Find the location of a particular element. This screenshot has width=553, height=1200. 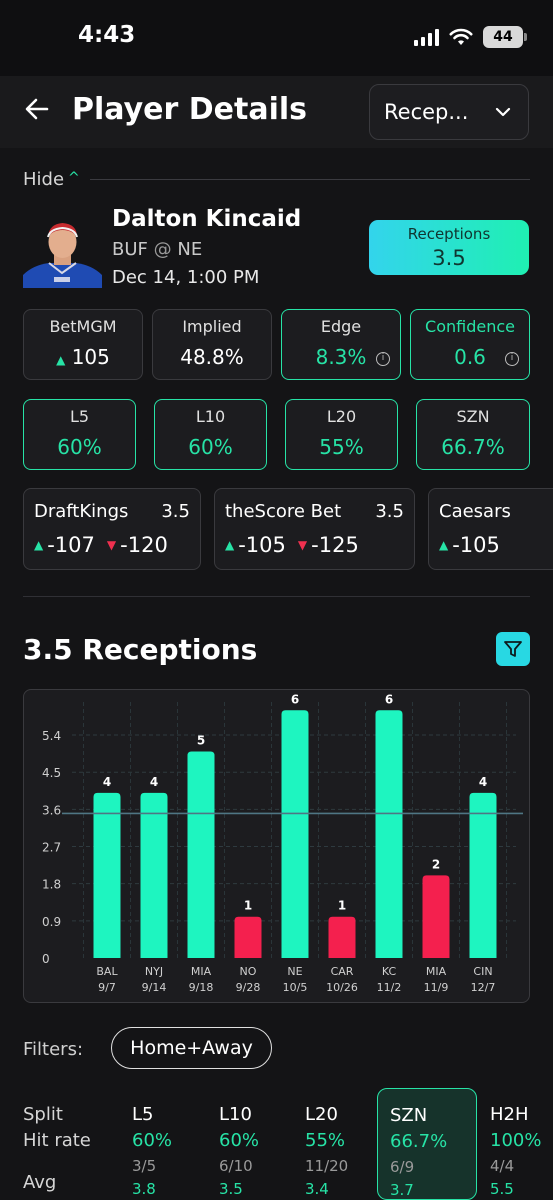

split-count: 3/5 is located at coordinates (144, 1166).